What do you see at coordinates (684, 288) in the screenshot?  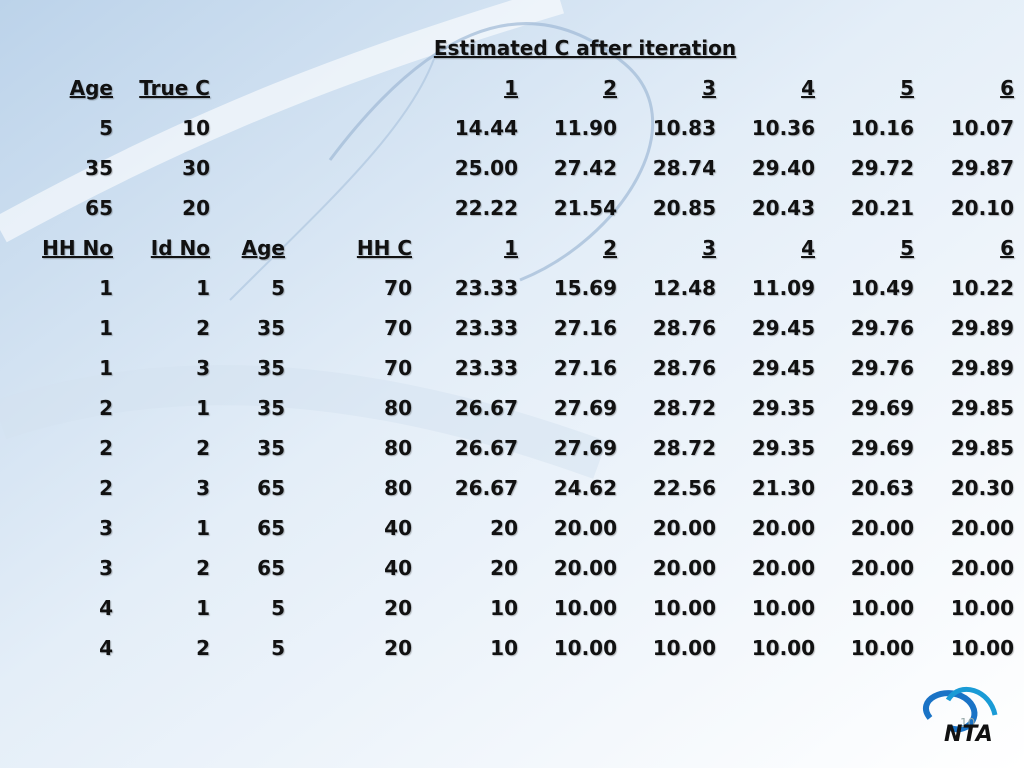 I see `table-cell: 12.48` at bounding box center [684, 288].